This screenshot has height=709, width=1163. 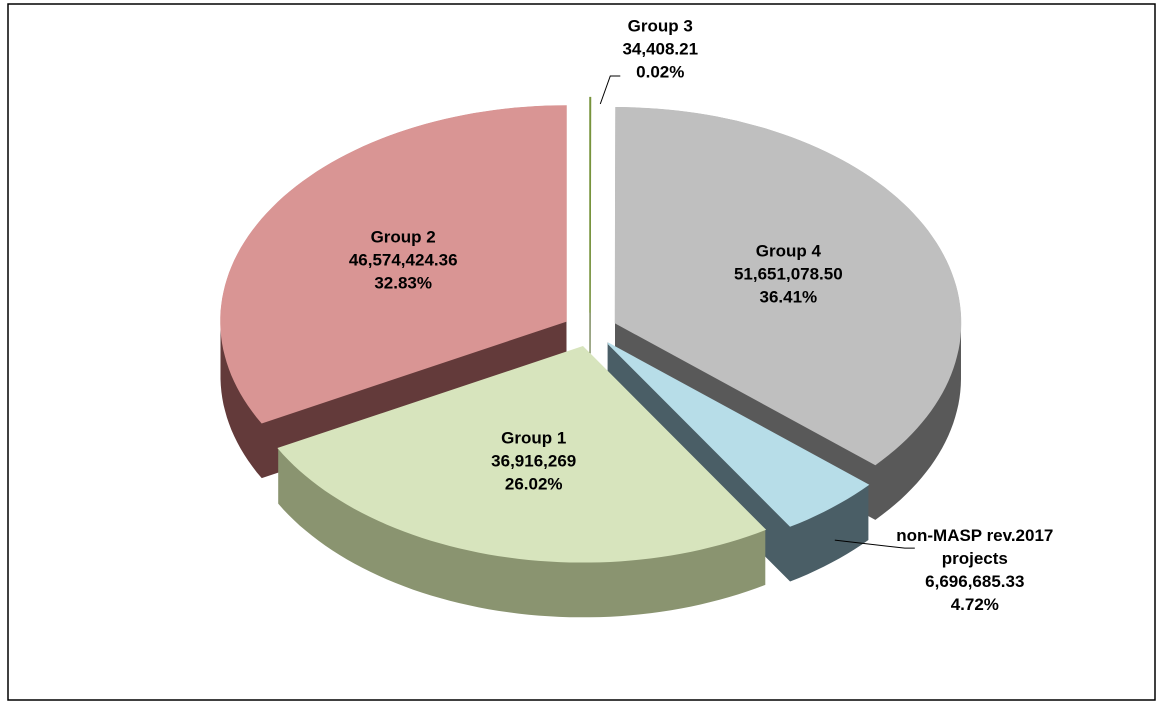 I want to click on label-percent: 0.02%, so click(x=660, y=72).